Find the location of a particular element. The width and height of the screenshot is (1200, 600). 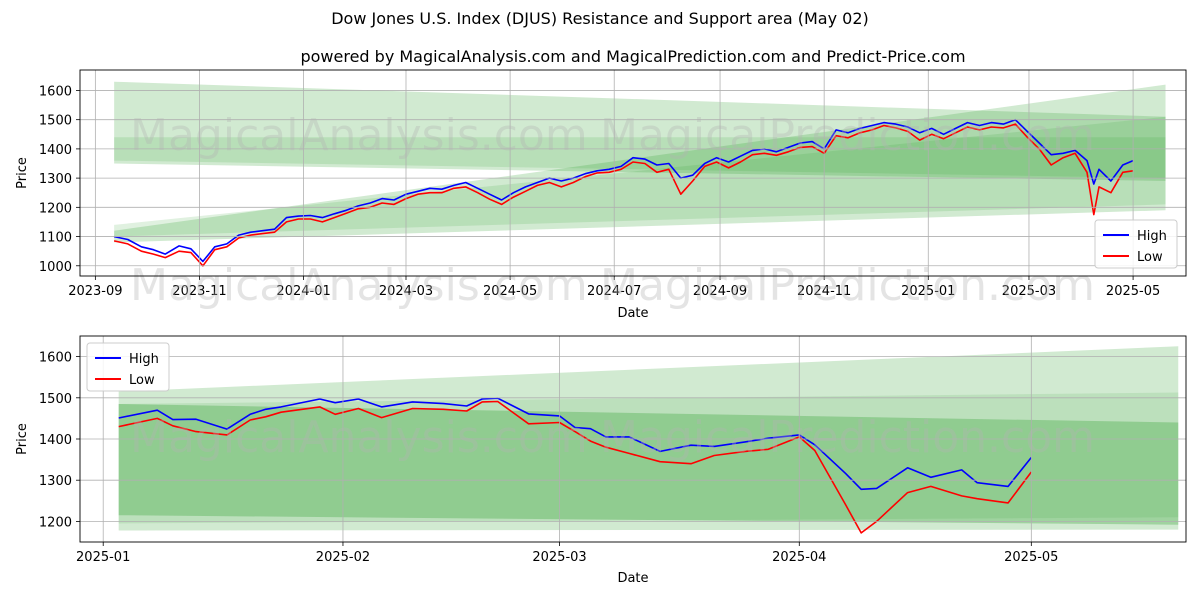

x-tick-label: 2023-09 is located at coordinates (95, 291).